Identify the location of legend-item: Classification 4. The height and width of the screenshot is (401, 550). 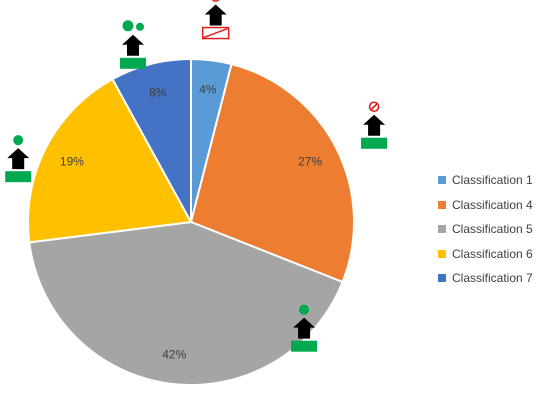
(485, 205).